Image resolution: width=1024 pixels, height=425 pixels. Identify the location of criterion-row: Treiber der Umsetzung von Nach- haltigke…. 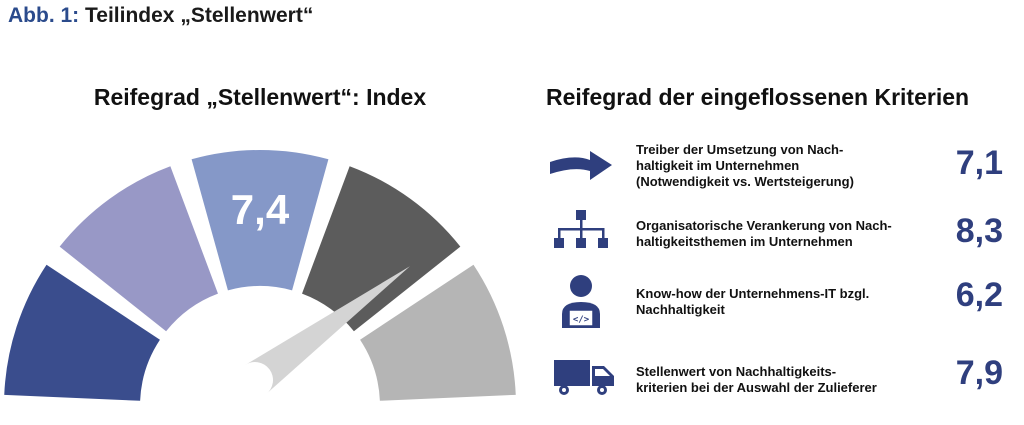
(783, 170).